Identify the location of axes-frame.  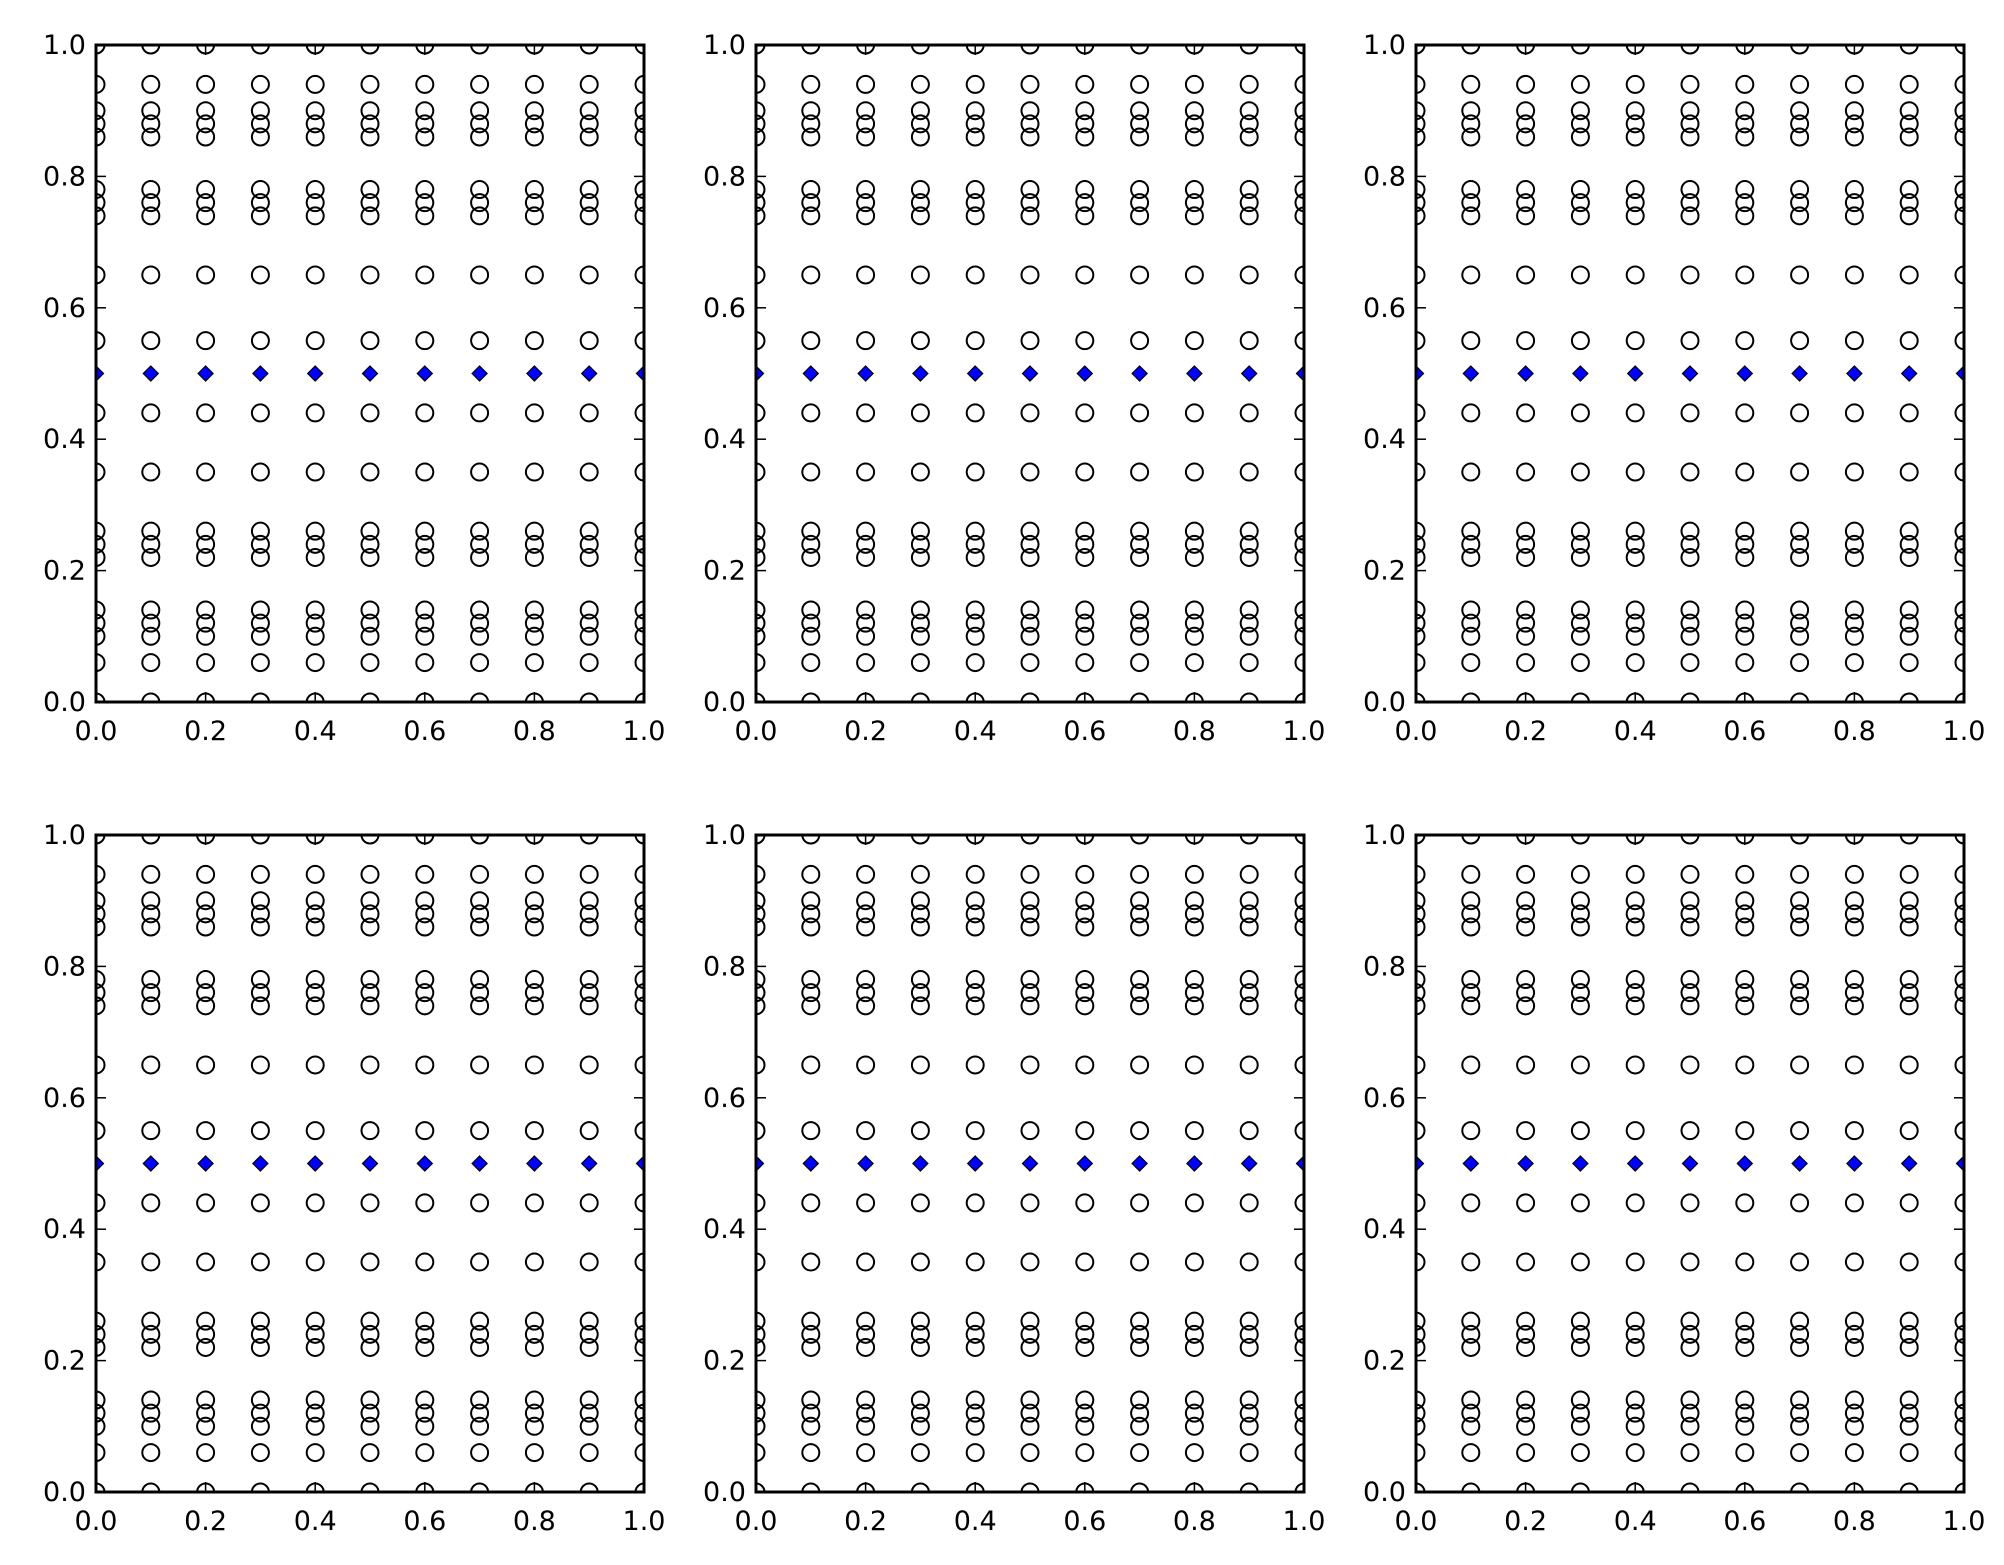
(370, 1163).